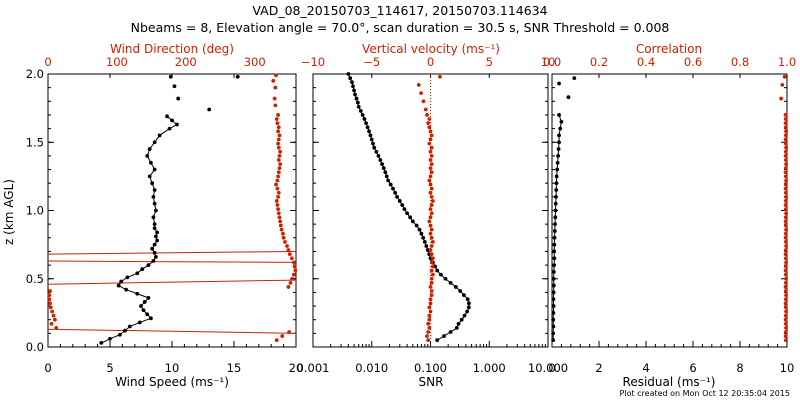  Describe the element at coordinates (552, 62) in the screenshot. I see `top-tick-label: 0.0` at that location.